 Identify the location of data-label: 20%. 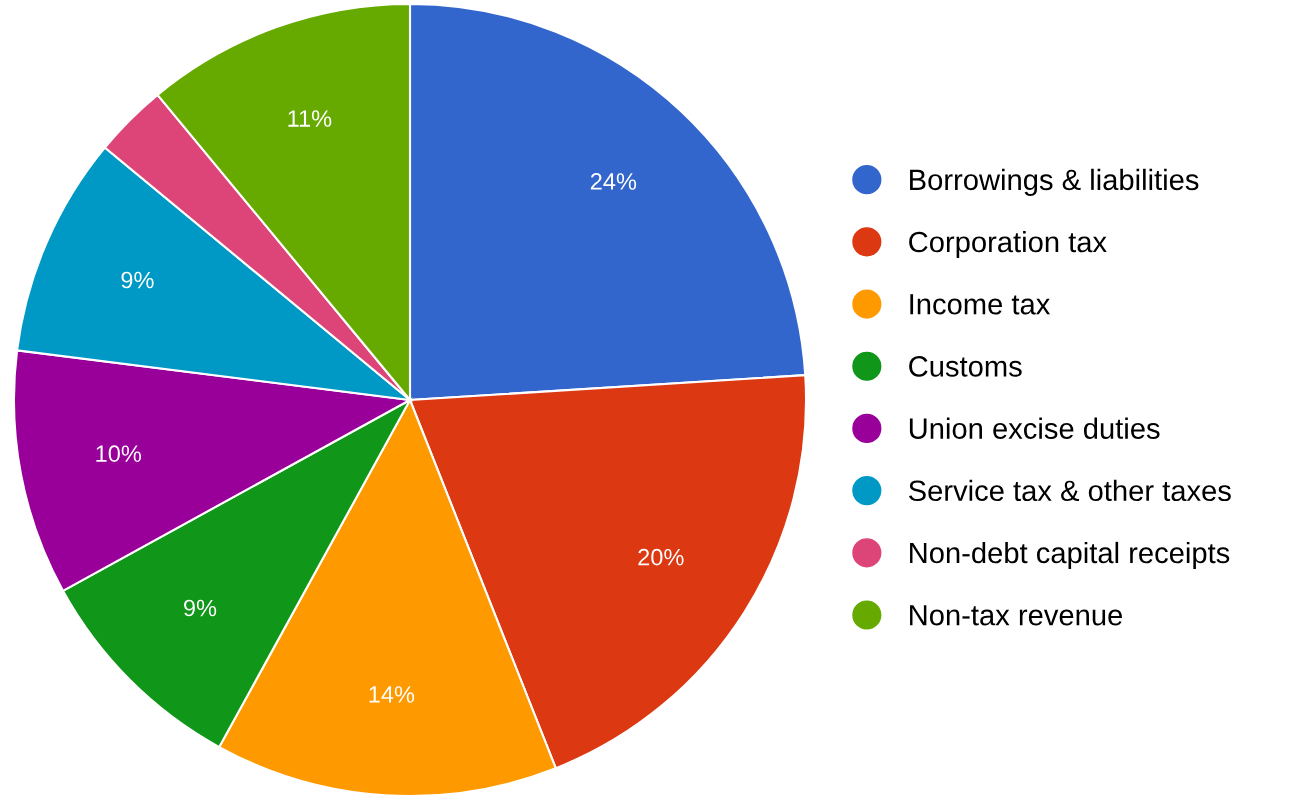
(661, 557).